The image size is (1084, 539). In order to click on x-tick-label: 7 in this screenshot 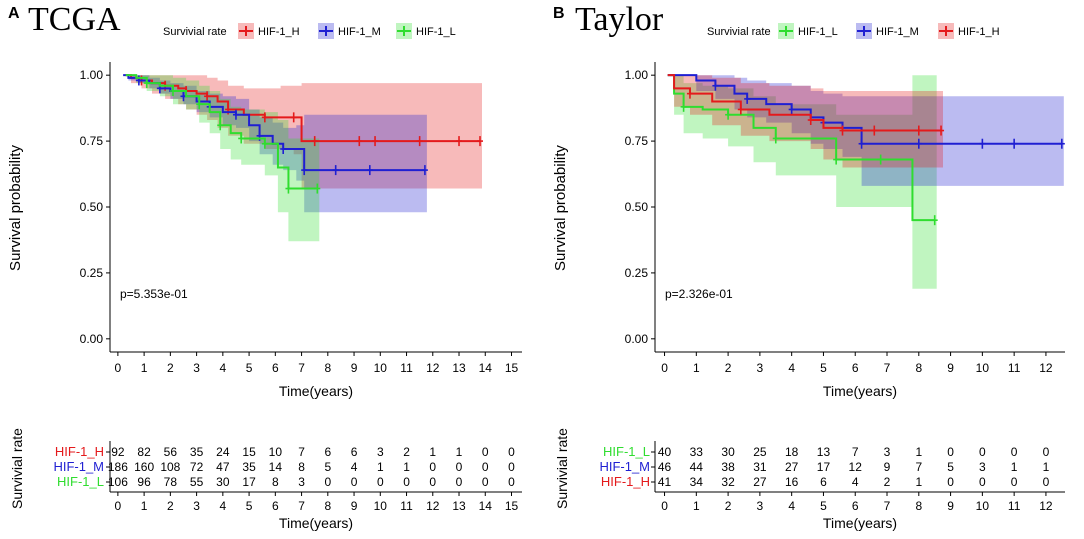, I will do `click(887, 368)`.